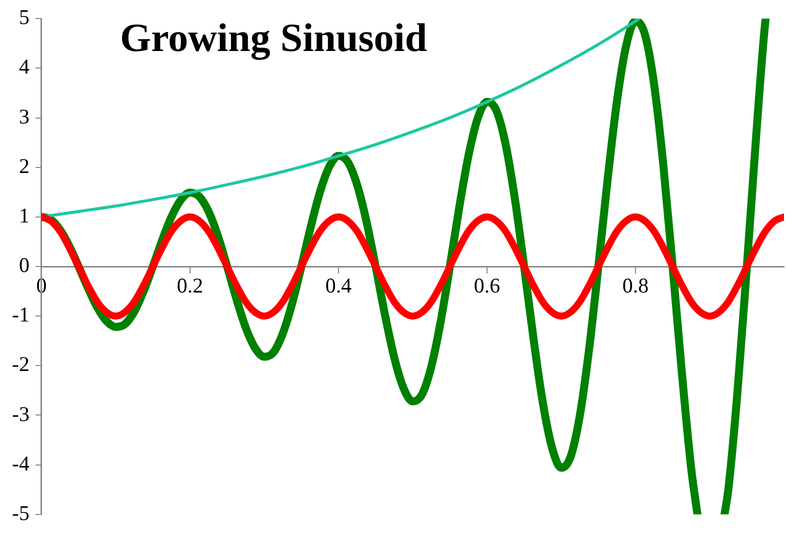 Image resolution: width=786 pixels, height=533 pixels. Describe the element at coordinates (24, 66) in the screenshot. I see `y-tick-label: 4` at that location.